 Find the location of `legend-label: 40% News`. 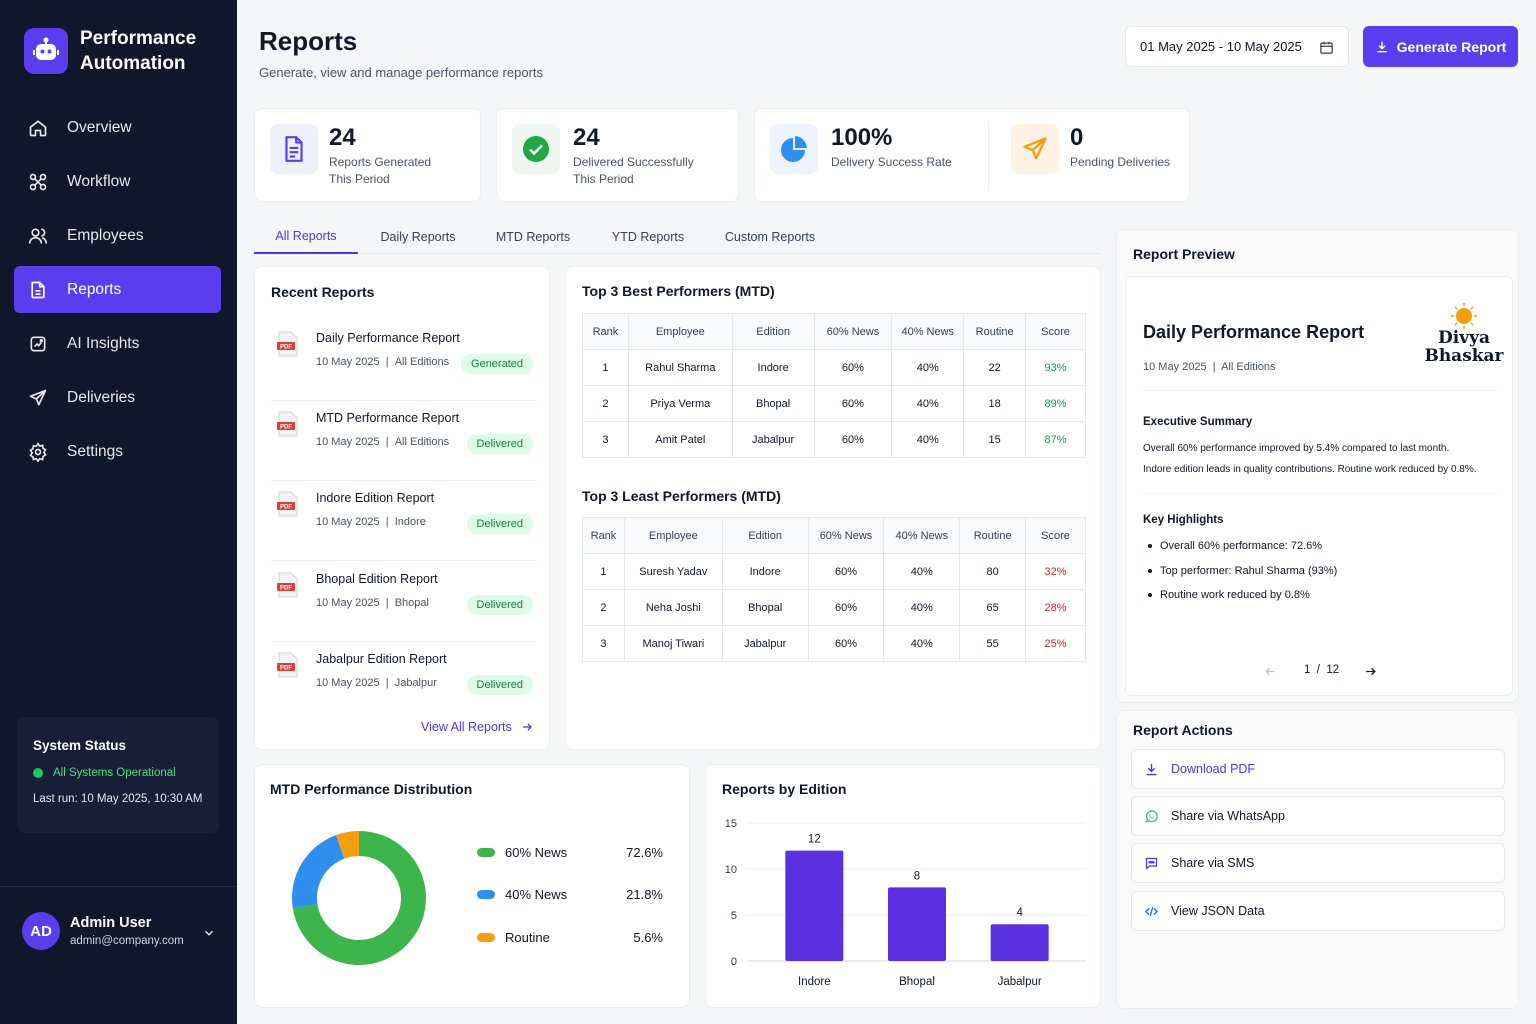

legend-label: 40% News is located at coordinates (536, 894).